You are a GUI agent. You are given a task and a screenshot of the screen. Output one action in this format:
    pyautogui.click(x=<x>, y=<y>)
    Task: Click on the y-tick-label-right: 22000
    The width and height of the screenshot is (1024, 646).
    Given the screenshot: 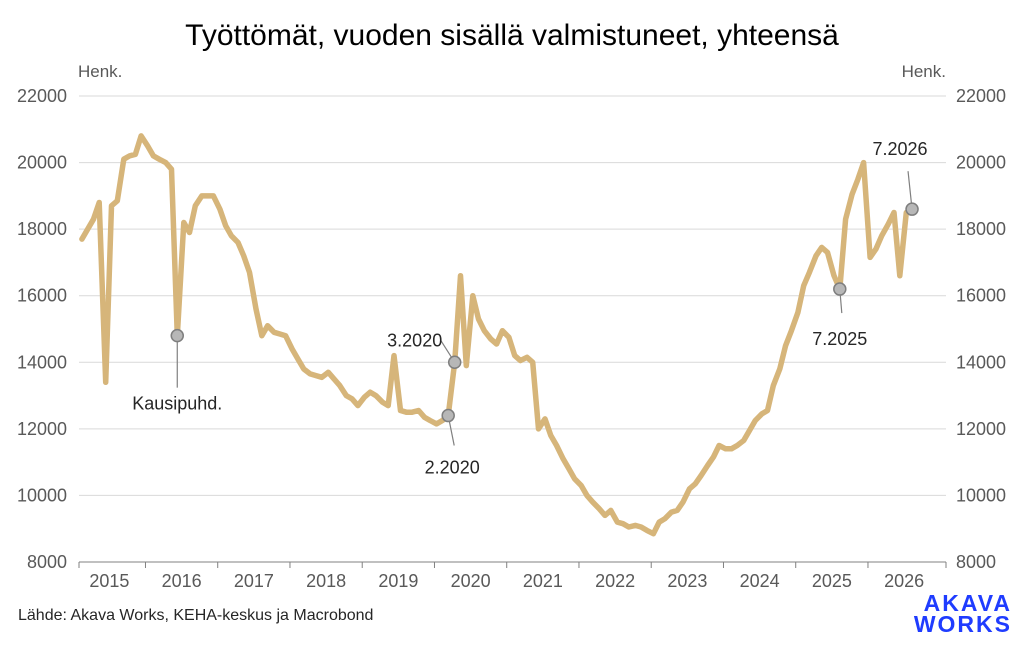 What is the action you would take?
    pyautogui.click(x=981, y=96)
    